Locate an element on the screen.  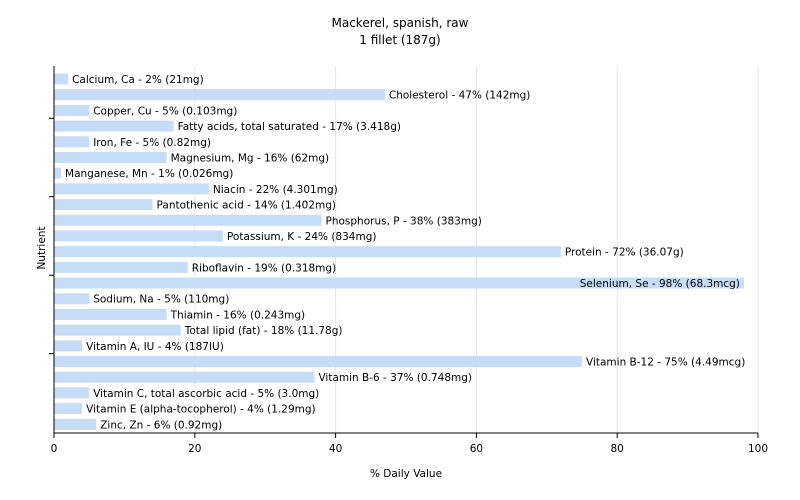
bar-data-label: Pantothenic acid - 14% (1.402mg) is located at coordinates (246, 206).